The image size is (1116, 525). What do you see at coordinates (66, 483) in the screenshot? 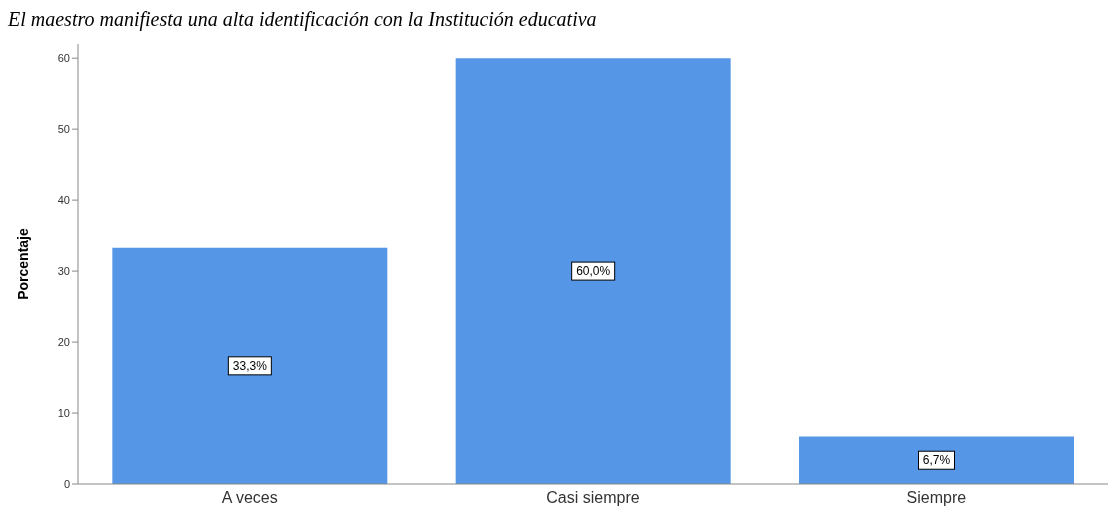
I see `y-tick-label: 0` at bounding box center [66, 483].